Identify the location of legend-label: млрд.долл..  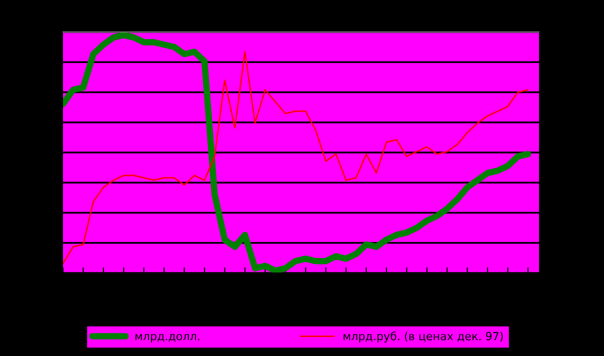
(167, 338).